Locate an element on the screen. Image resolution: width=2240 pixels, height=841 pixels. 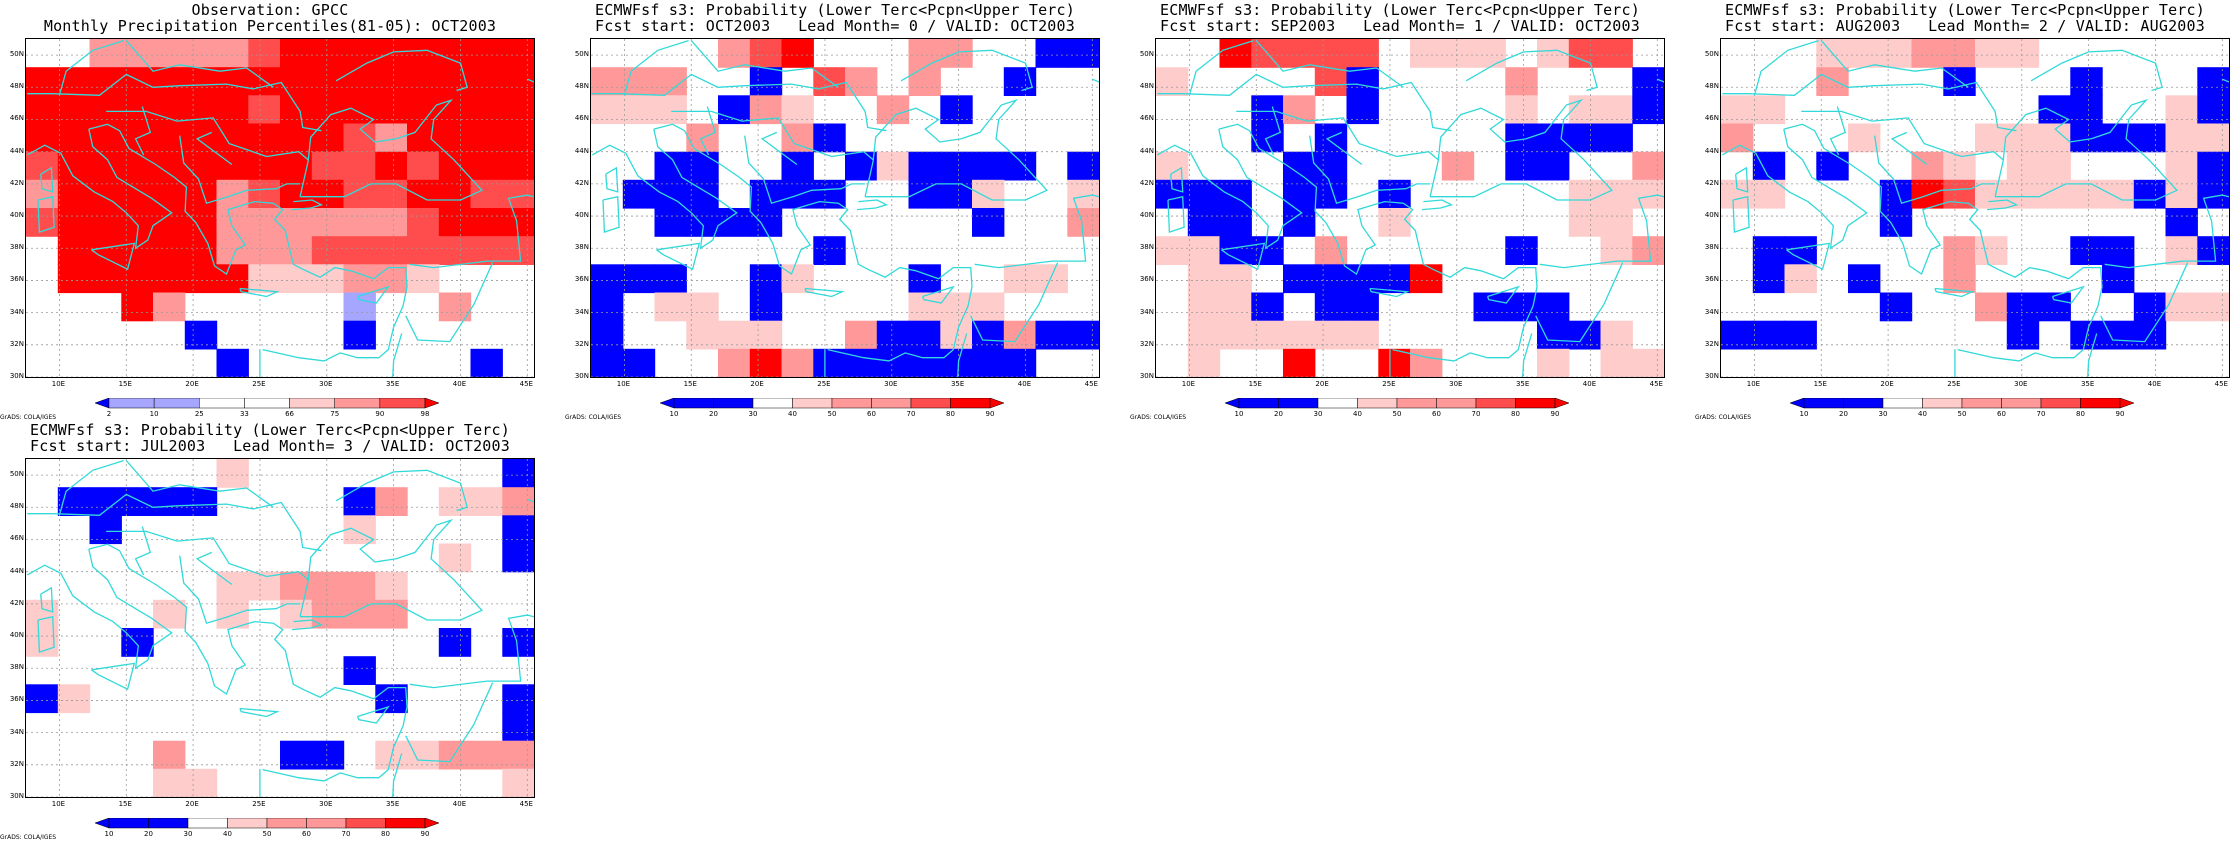
lon-tick-label: 10E is located at coordinates (58, 804).